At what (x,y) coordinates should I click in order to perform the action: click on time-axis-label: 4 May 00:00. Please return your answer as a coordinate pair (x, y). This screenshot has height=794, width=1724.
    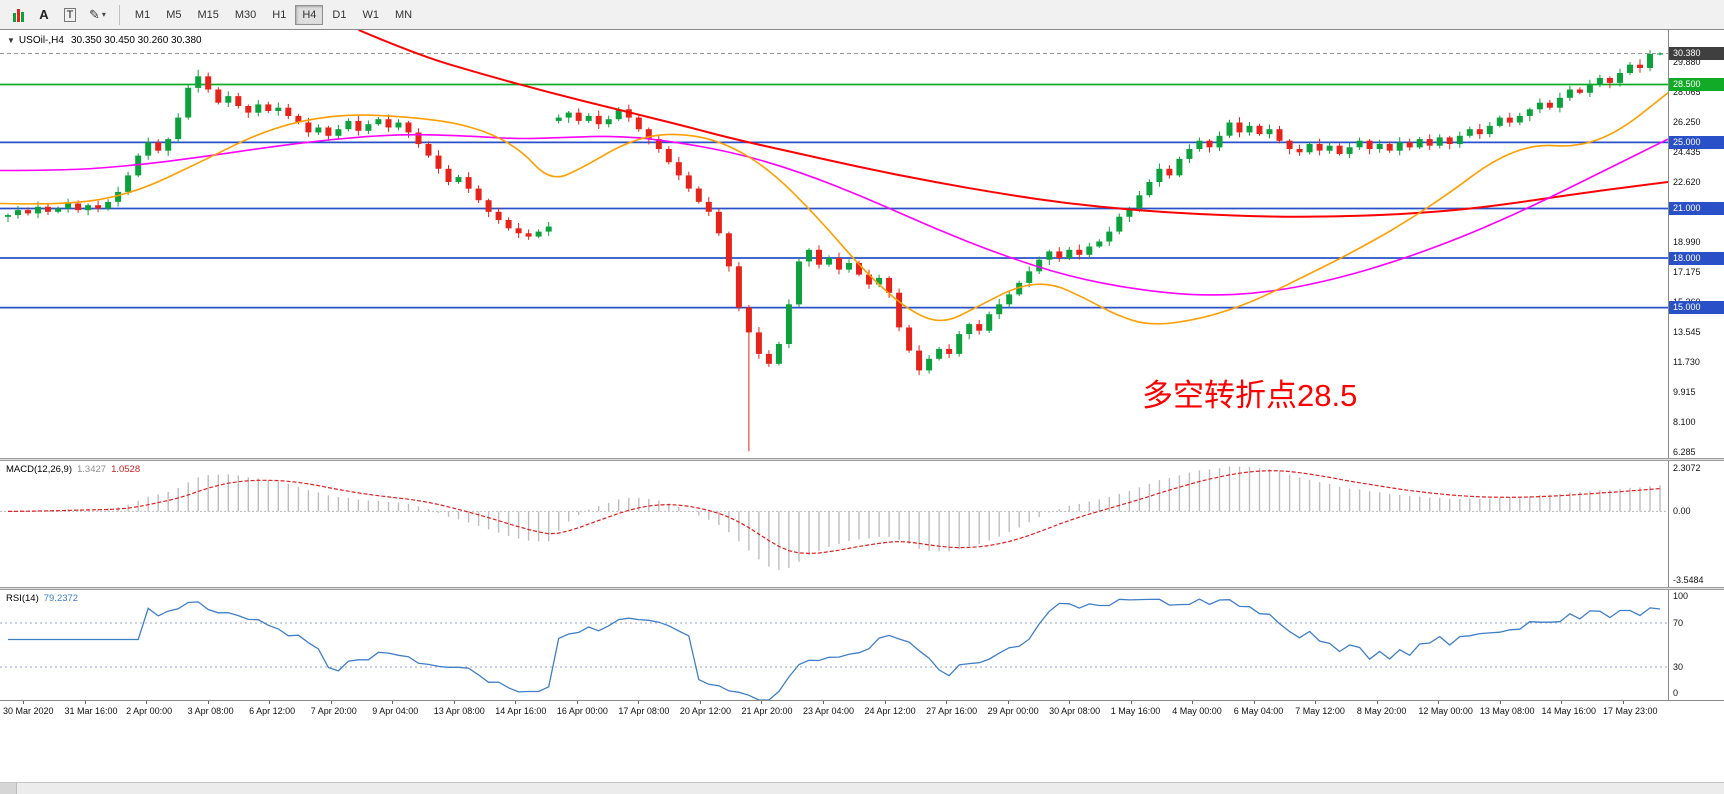
    Looking at the image, I should click on (1197, 711).